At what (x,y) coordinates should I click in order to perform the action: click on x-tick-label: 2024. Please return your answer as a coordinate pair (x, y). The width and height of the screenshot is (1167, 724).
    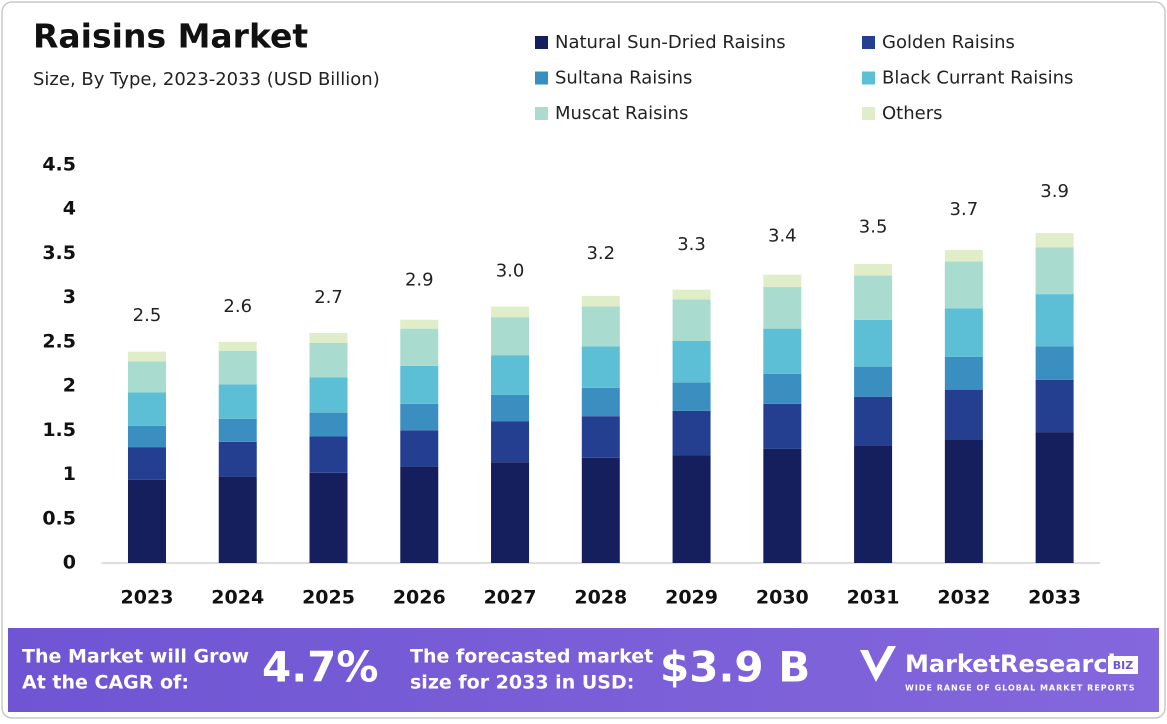
    Looking at the image, I should click on (237, 598).